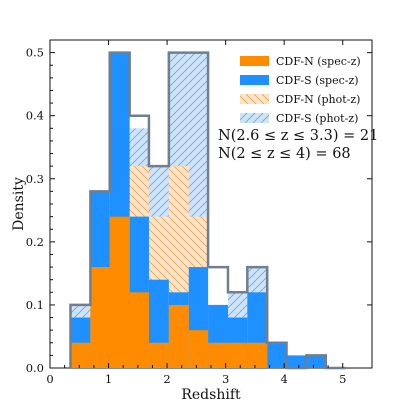 The width and height of the screenshot is (415, 415). I want to click on legend-label-cdfn-spec: CDF-N (spec-z), so click(318, 61).